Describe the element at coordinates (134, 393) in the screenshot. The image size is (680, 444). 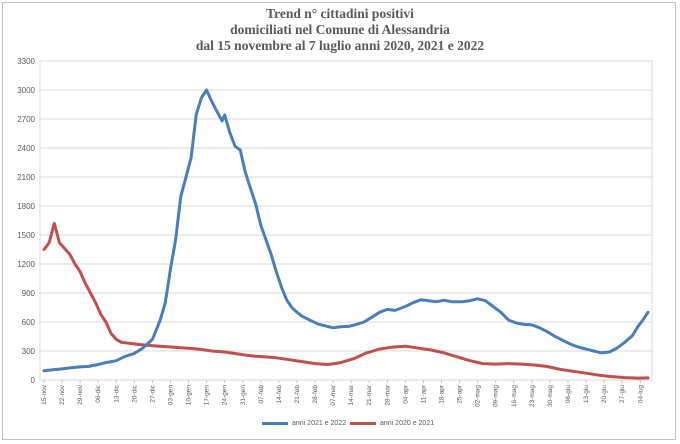
I see `x-tick-label-20-dic: 20-dic` at that location.